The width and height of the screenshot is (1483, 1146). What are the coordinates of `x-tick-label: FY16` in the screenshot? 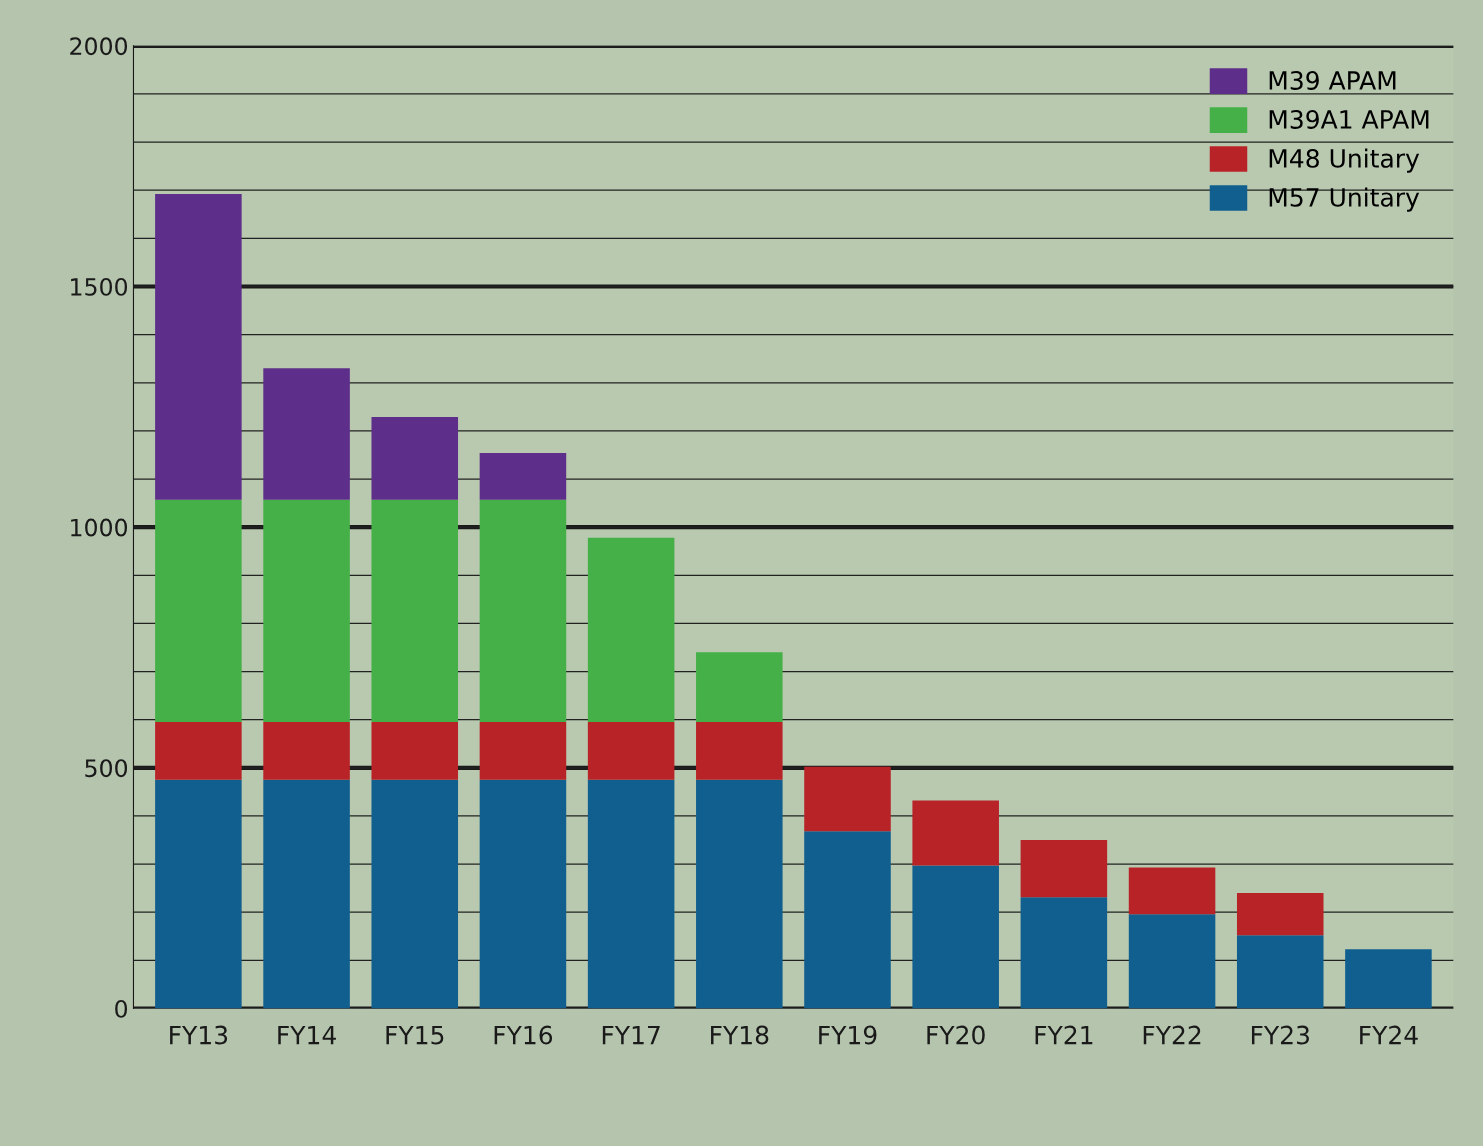 It's located at (523, 1035).